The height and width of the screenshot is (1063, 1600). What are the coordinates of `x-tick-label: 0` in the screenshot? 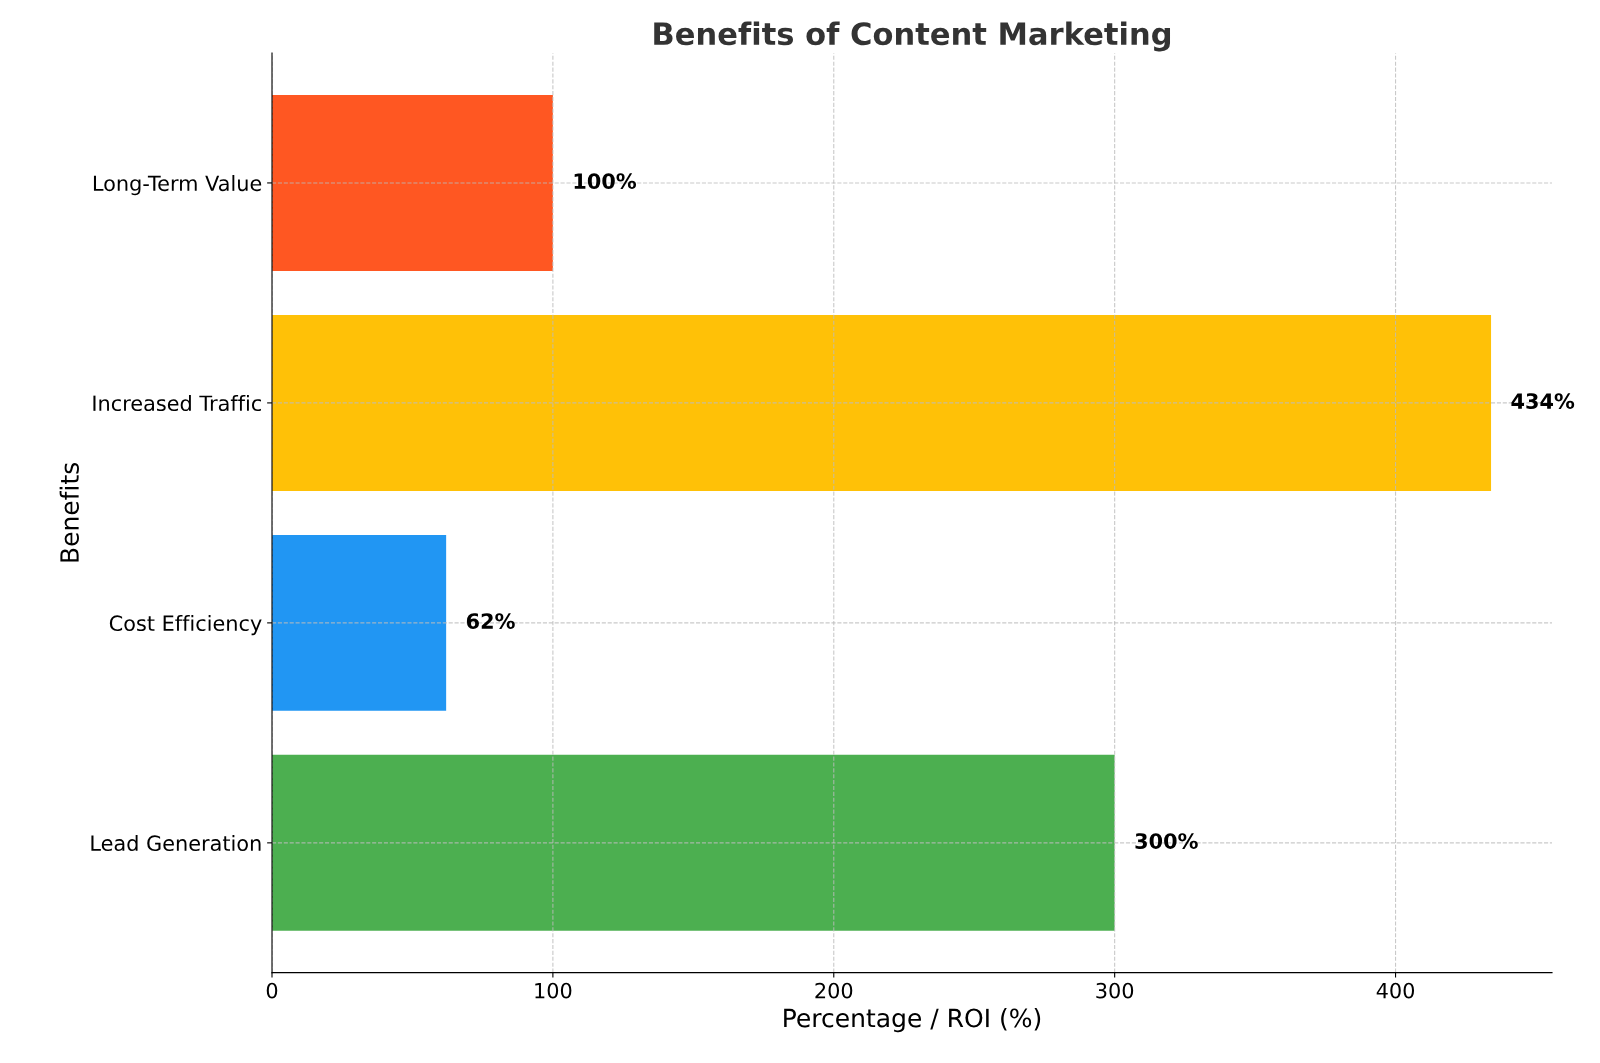 It's located at (272, 990).